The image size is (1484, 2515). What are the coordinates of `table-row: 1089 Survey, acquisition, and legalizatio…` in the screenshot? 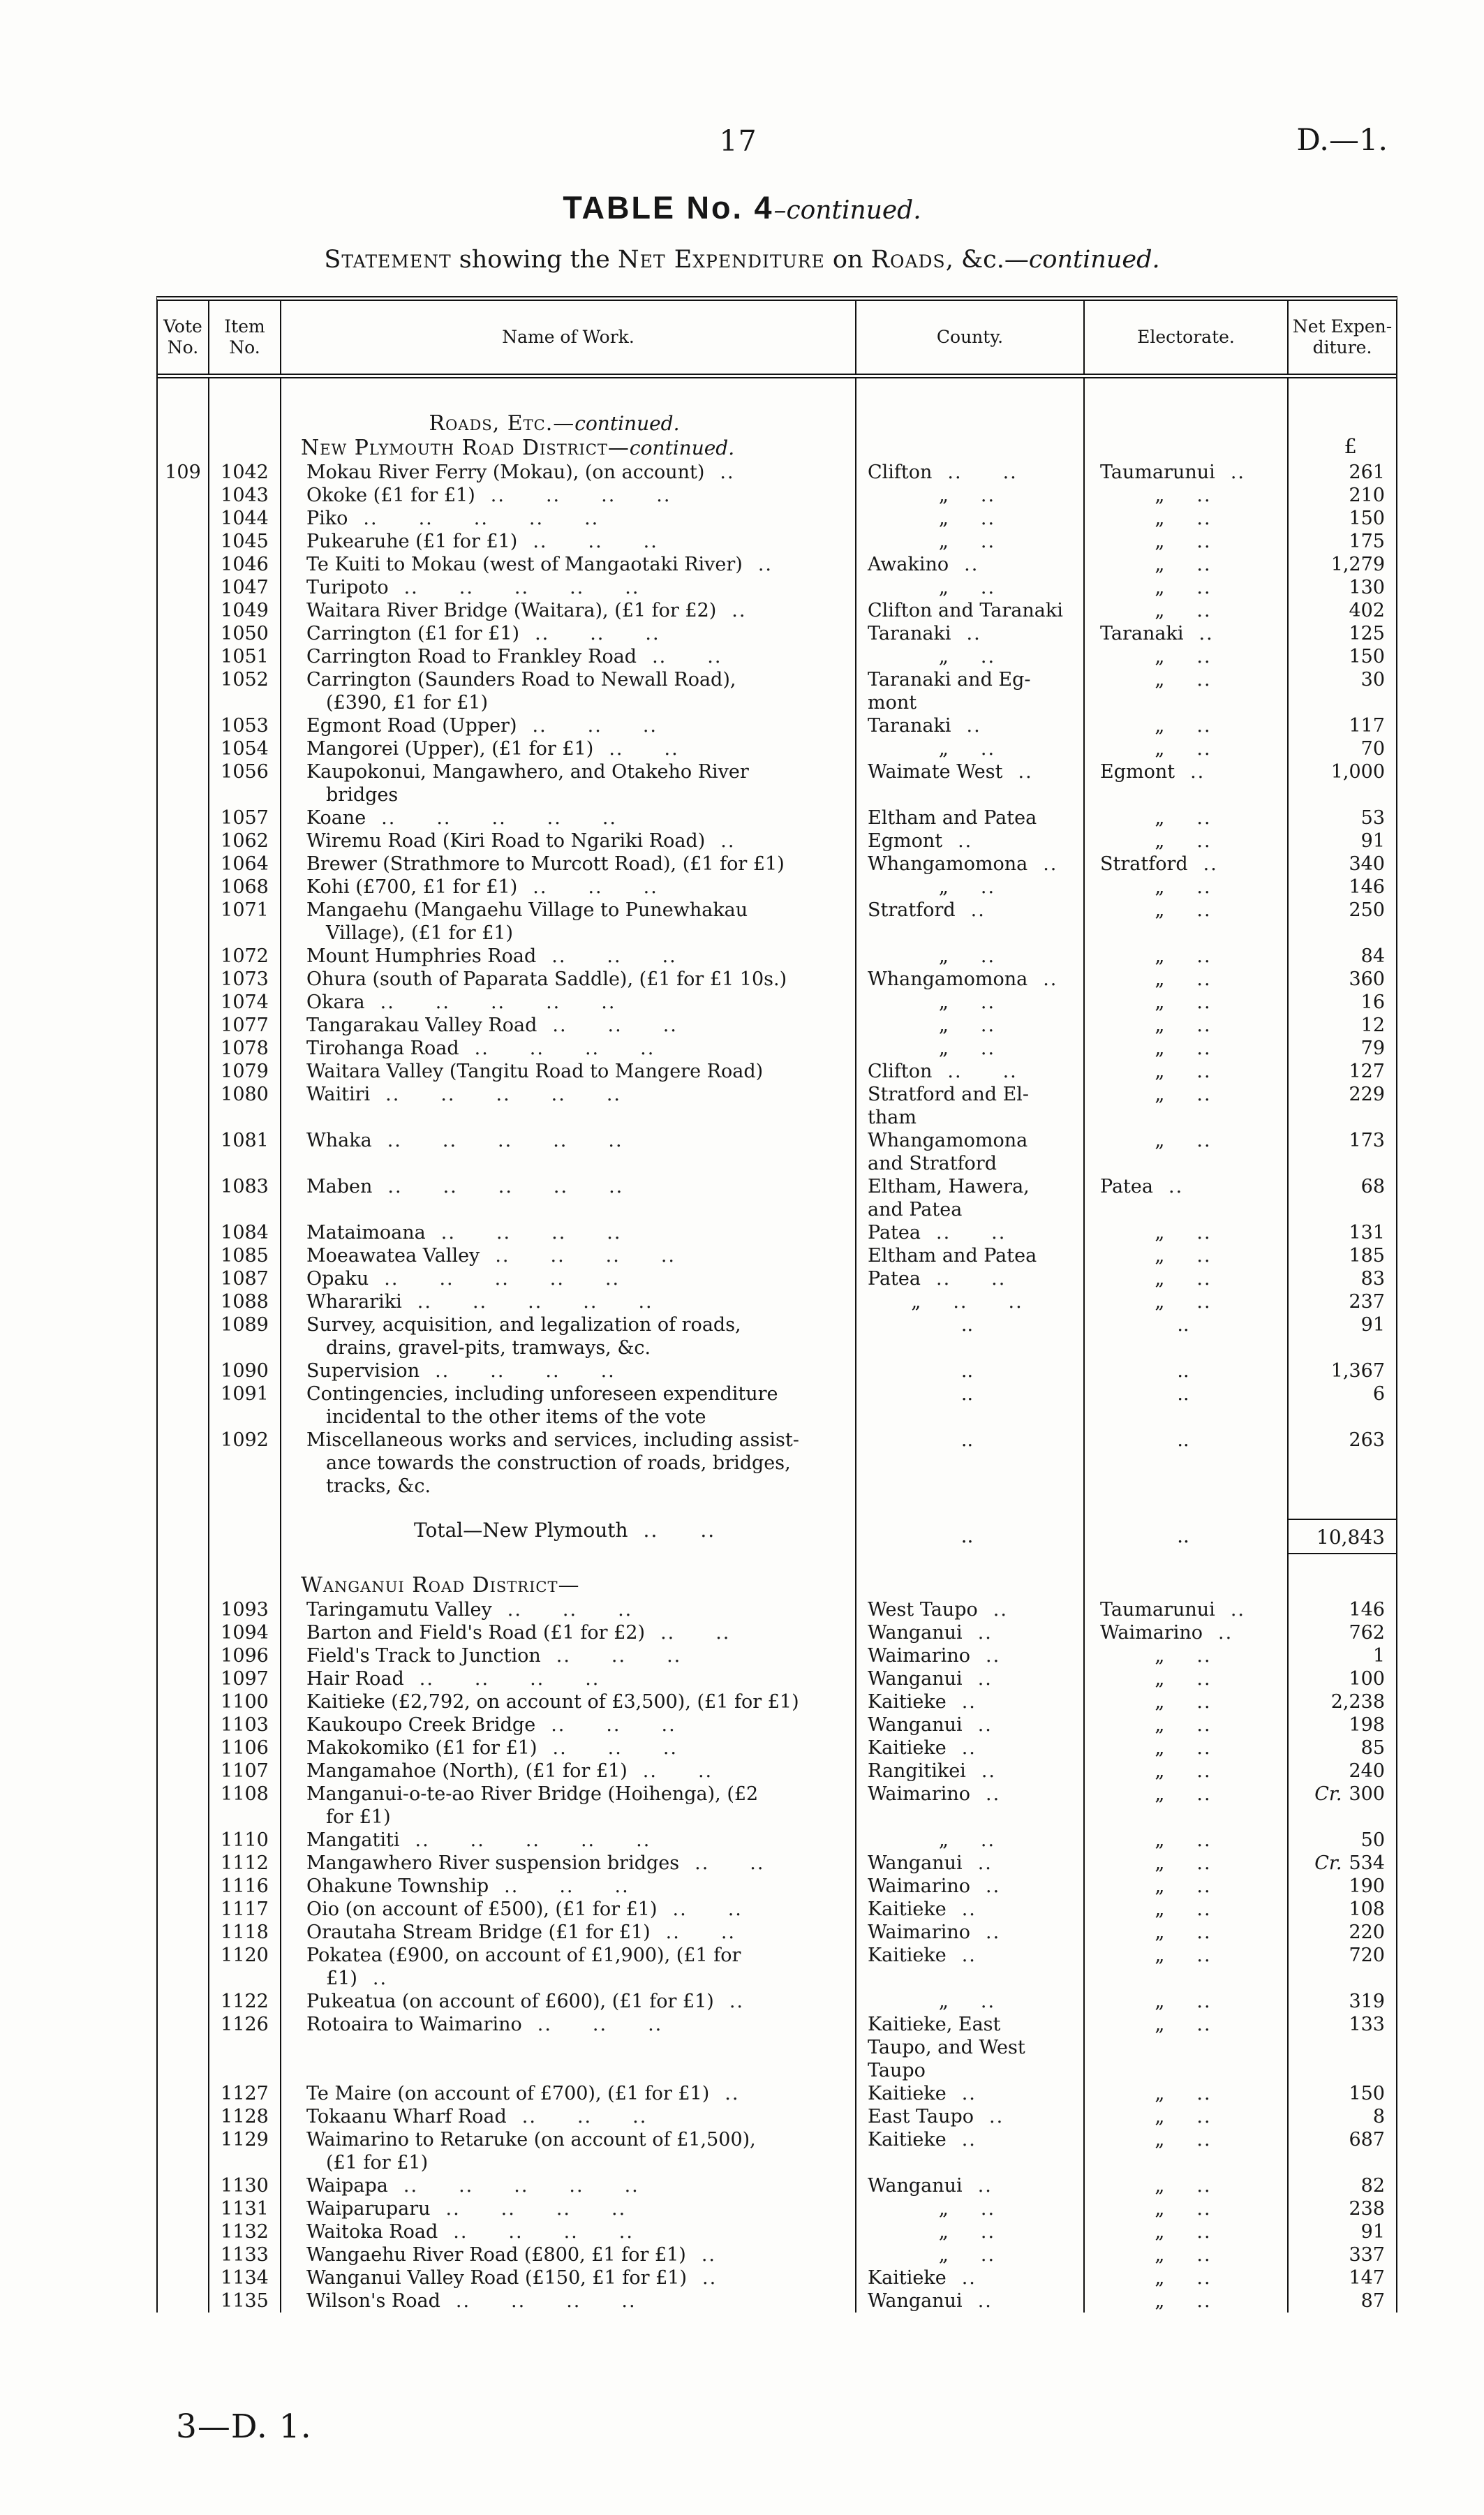 It's located at (777, 1336).